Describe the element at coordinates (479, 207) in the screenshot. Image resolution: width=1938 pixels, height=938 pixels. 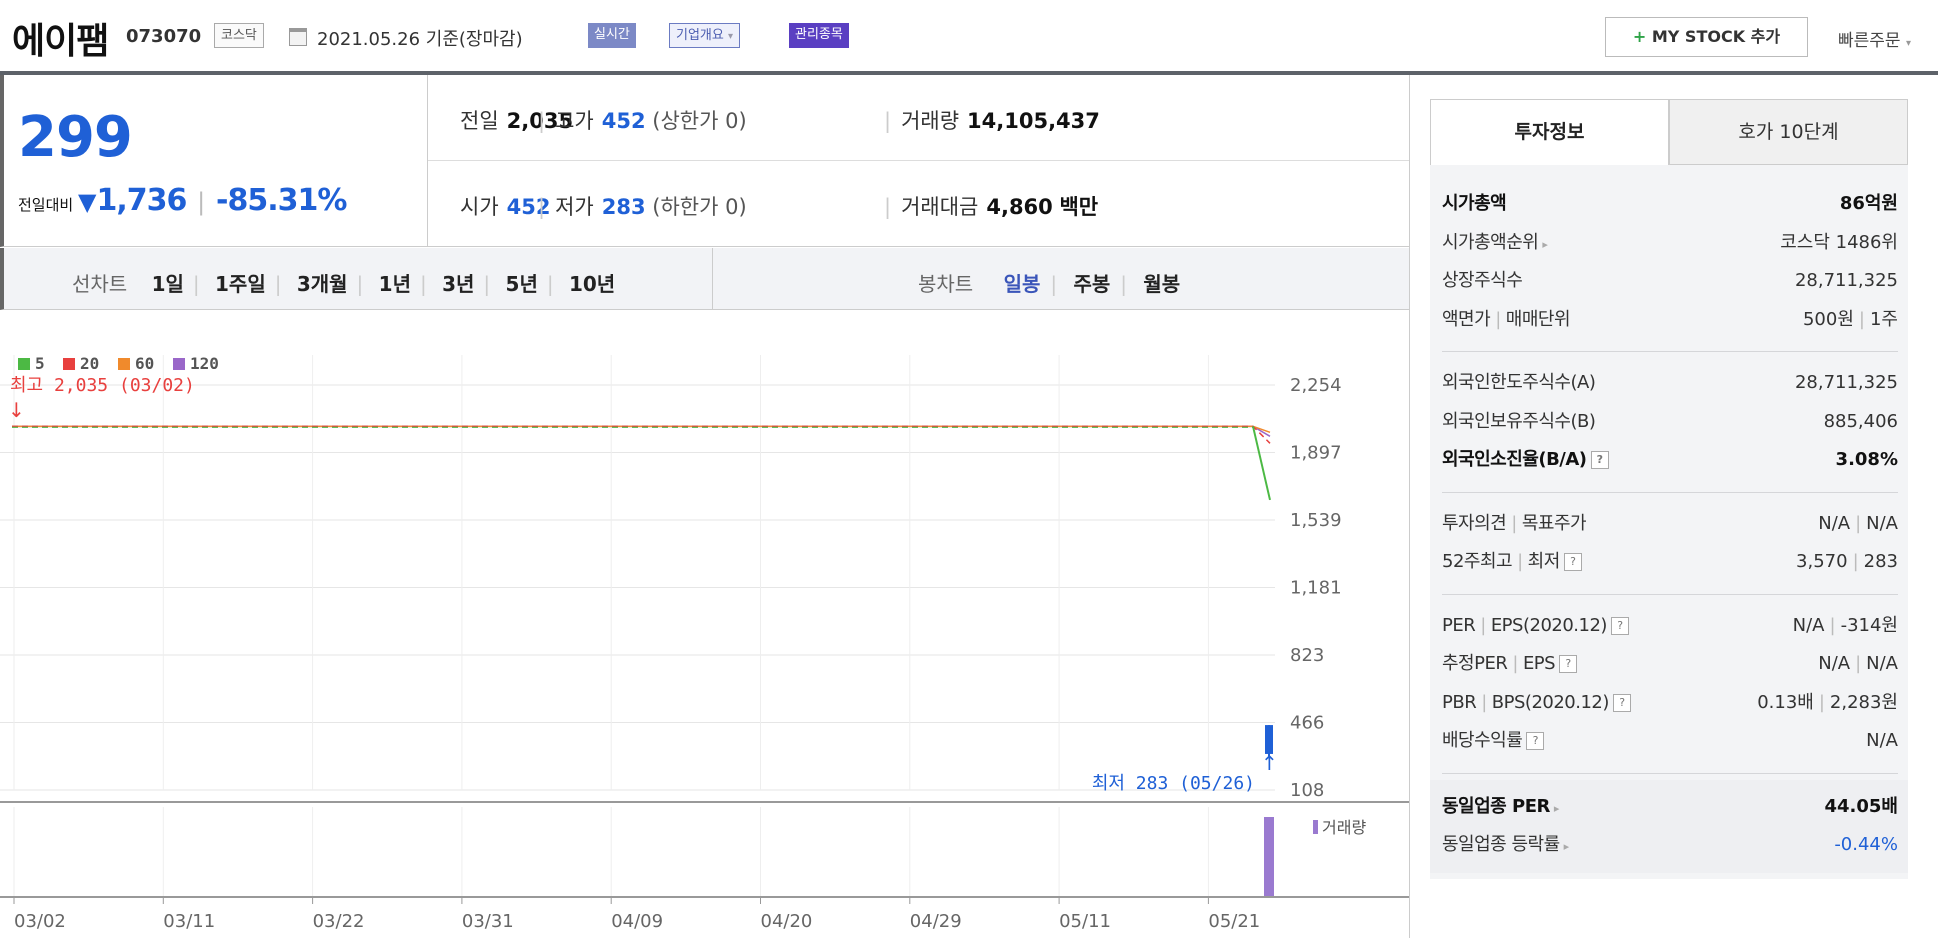
I see `open-label: 시가` at that location.